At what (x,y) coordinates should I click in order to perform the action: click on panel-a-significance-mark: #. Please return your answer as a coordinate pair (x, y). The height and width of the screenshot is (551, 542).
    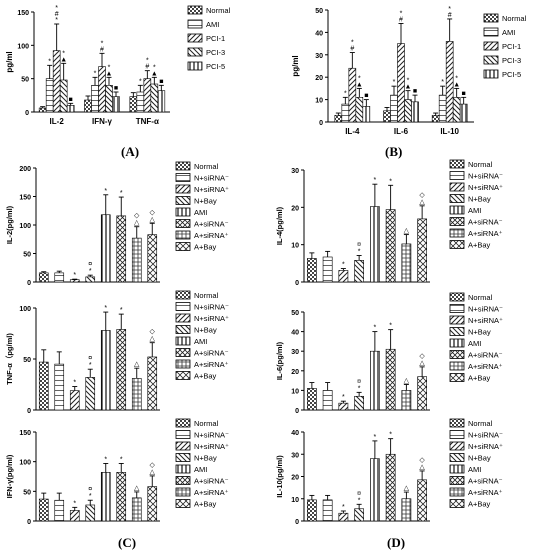
    Looking at the image, I should click on (147, 67).